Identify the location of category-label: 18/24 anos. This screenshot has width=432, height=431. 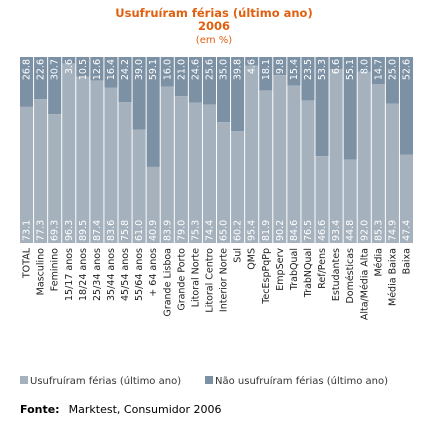
(83, 274).